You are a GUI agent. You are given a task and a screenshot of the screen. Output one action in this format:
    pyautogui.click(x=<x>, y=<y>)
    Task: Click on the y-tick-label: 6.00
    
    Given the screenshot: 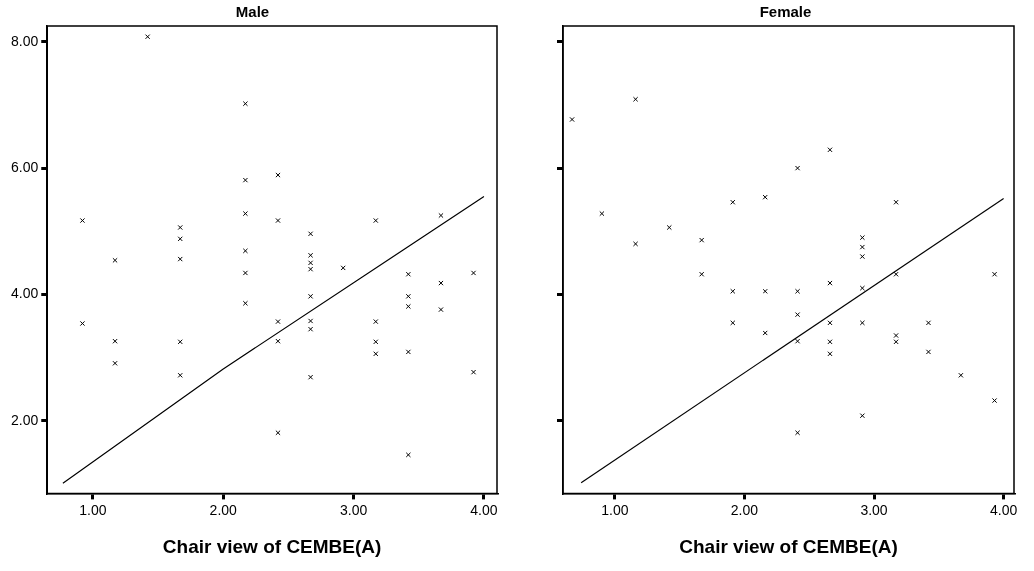 What is the action you would take?
    pyautogui.click(x=25, y=166)
    